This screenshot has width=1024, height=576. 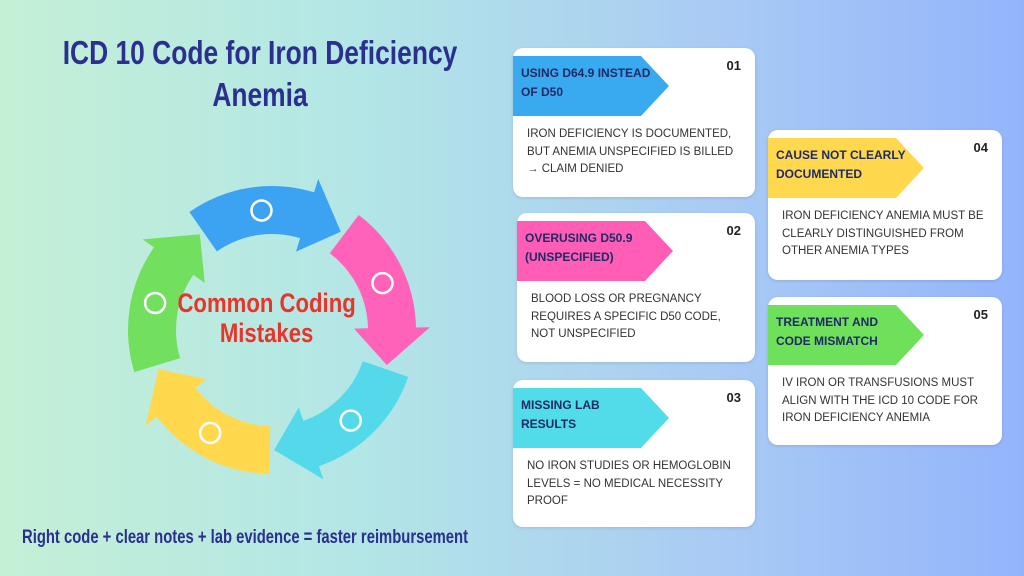 What do you see at coordinates (980, 147) in the screenshot?
I see `card-number: 04` at bounding box center [980, 147].